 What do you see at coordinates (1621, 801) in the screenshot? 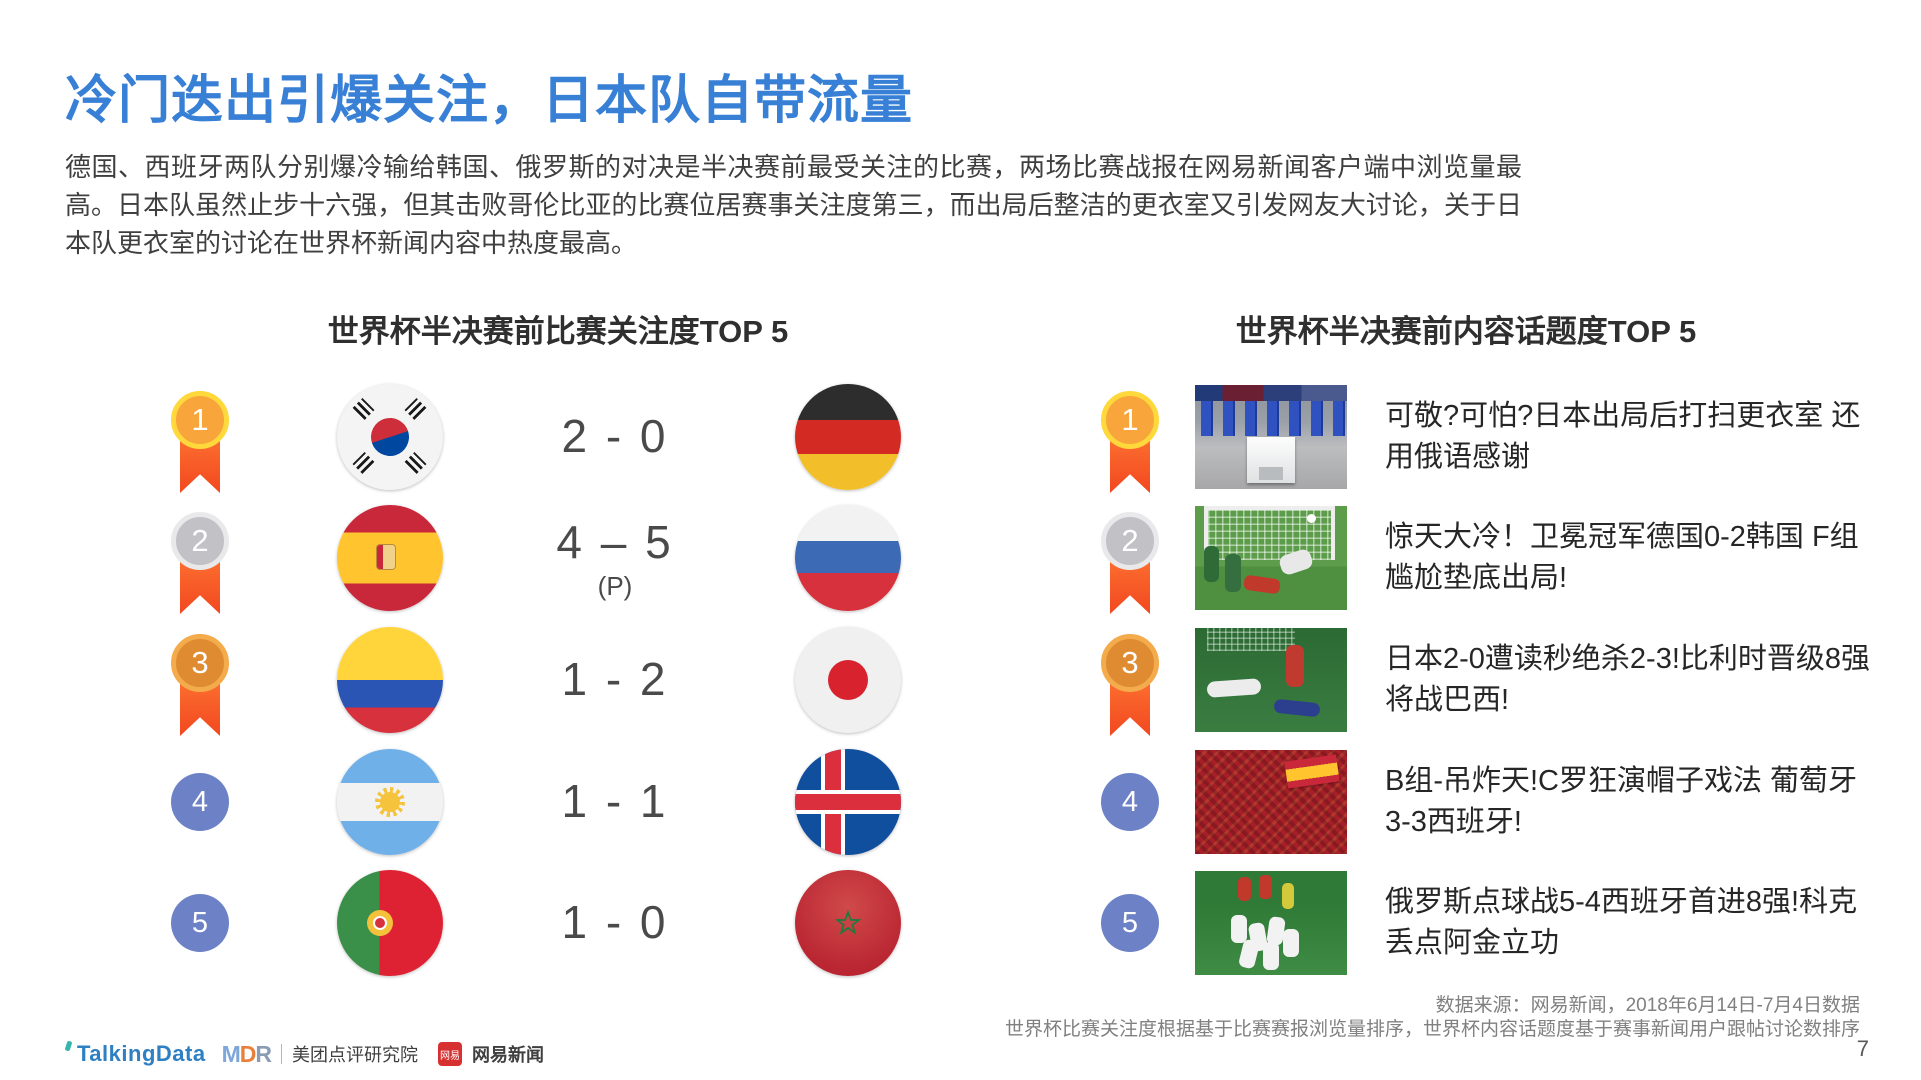
I see `news-headline: B组-吊炸天!C罗狂演帽子戏法 葡萄牙3-3西班牙!` at bounding box center [1621, 801].